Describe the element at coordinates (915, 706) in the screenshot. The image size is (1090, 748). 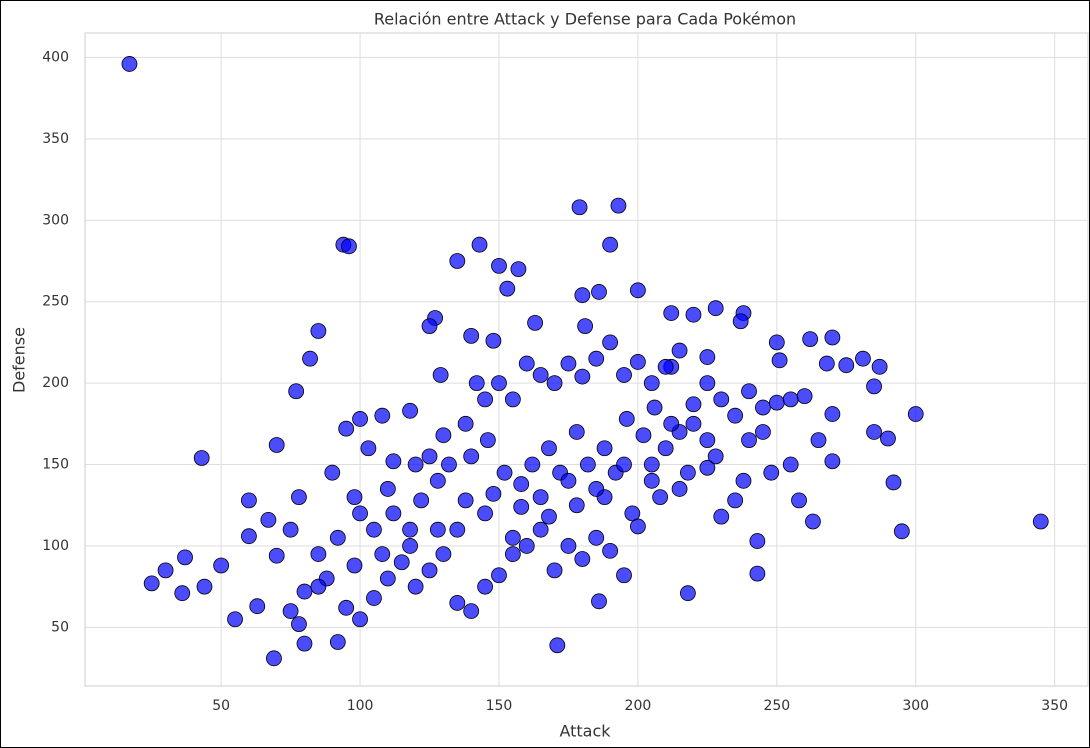
I see `x-tick-label: 300` at that location.